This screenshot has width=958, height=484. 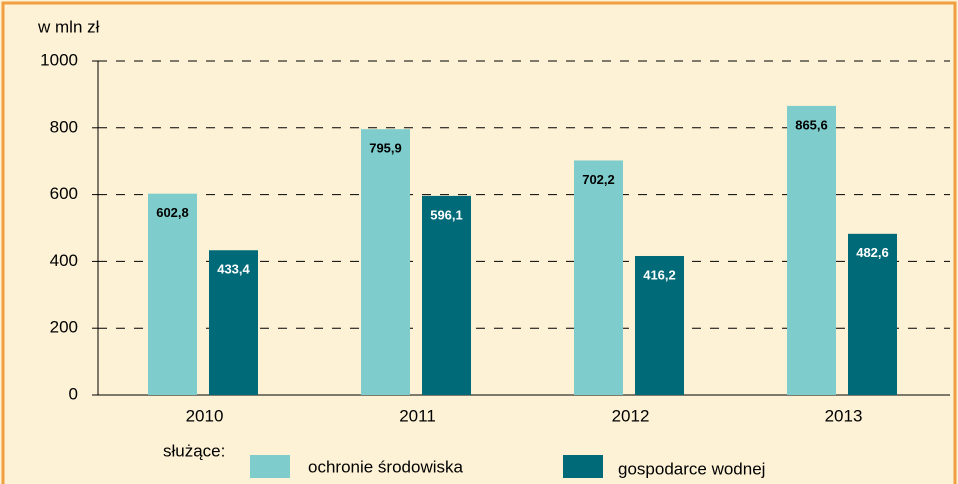 What do you see at coordinates (386, 466) in the screenshot?
I see `legend-label: ochronie środowiska` at bounding box center [386, 466].